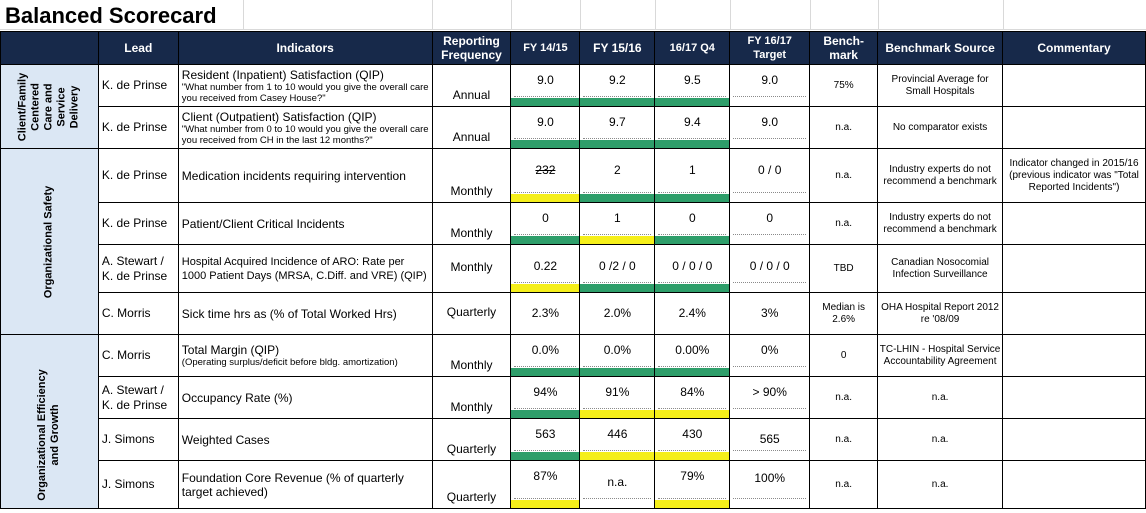  What do you see at coordinates (138, 48) in the screenshot?
I see `header-lead: Lead` at bounding box center [138, 48].